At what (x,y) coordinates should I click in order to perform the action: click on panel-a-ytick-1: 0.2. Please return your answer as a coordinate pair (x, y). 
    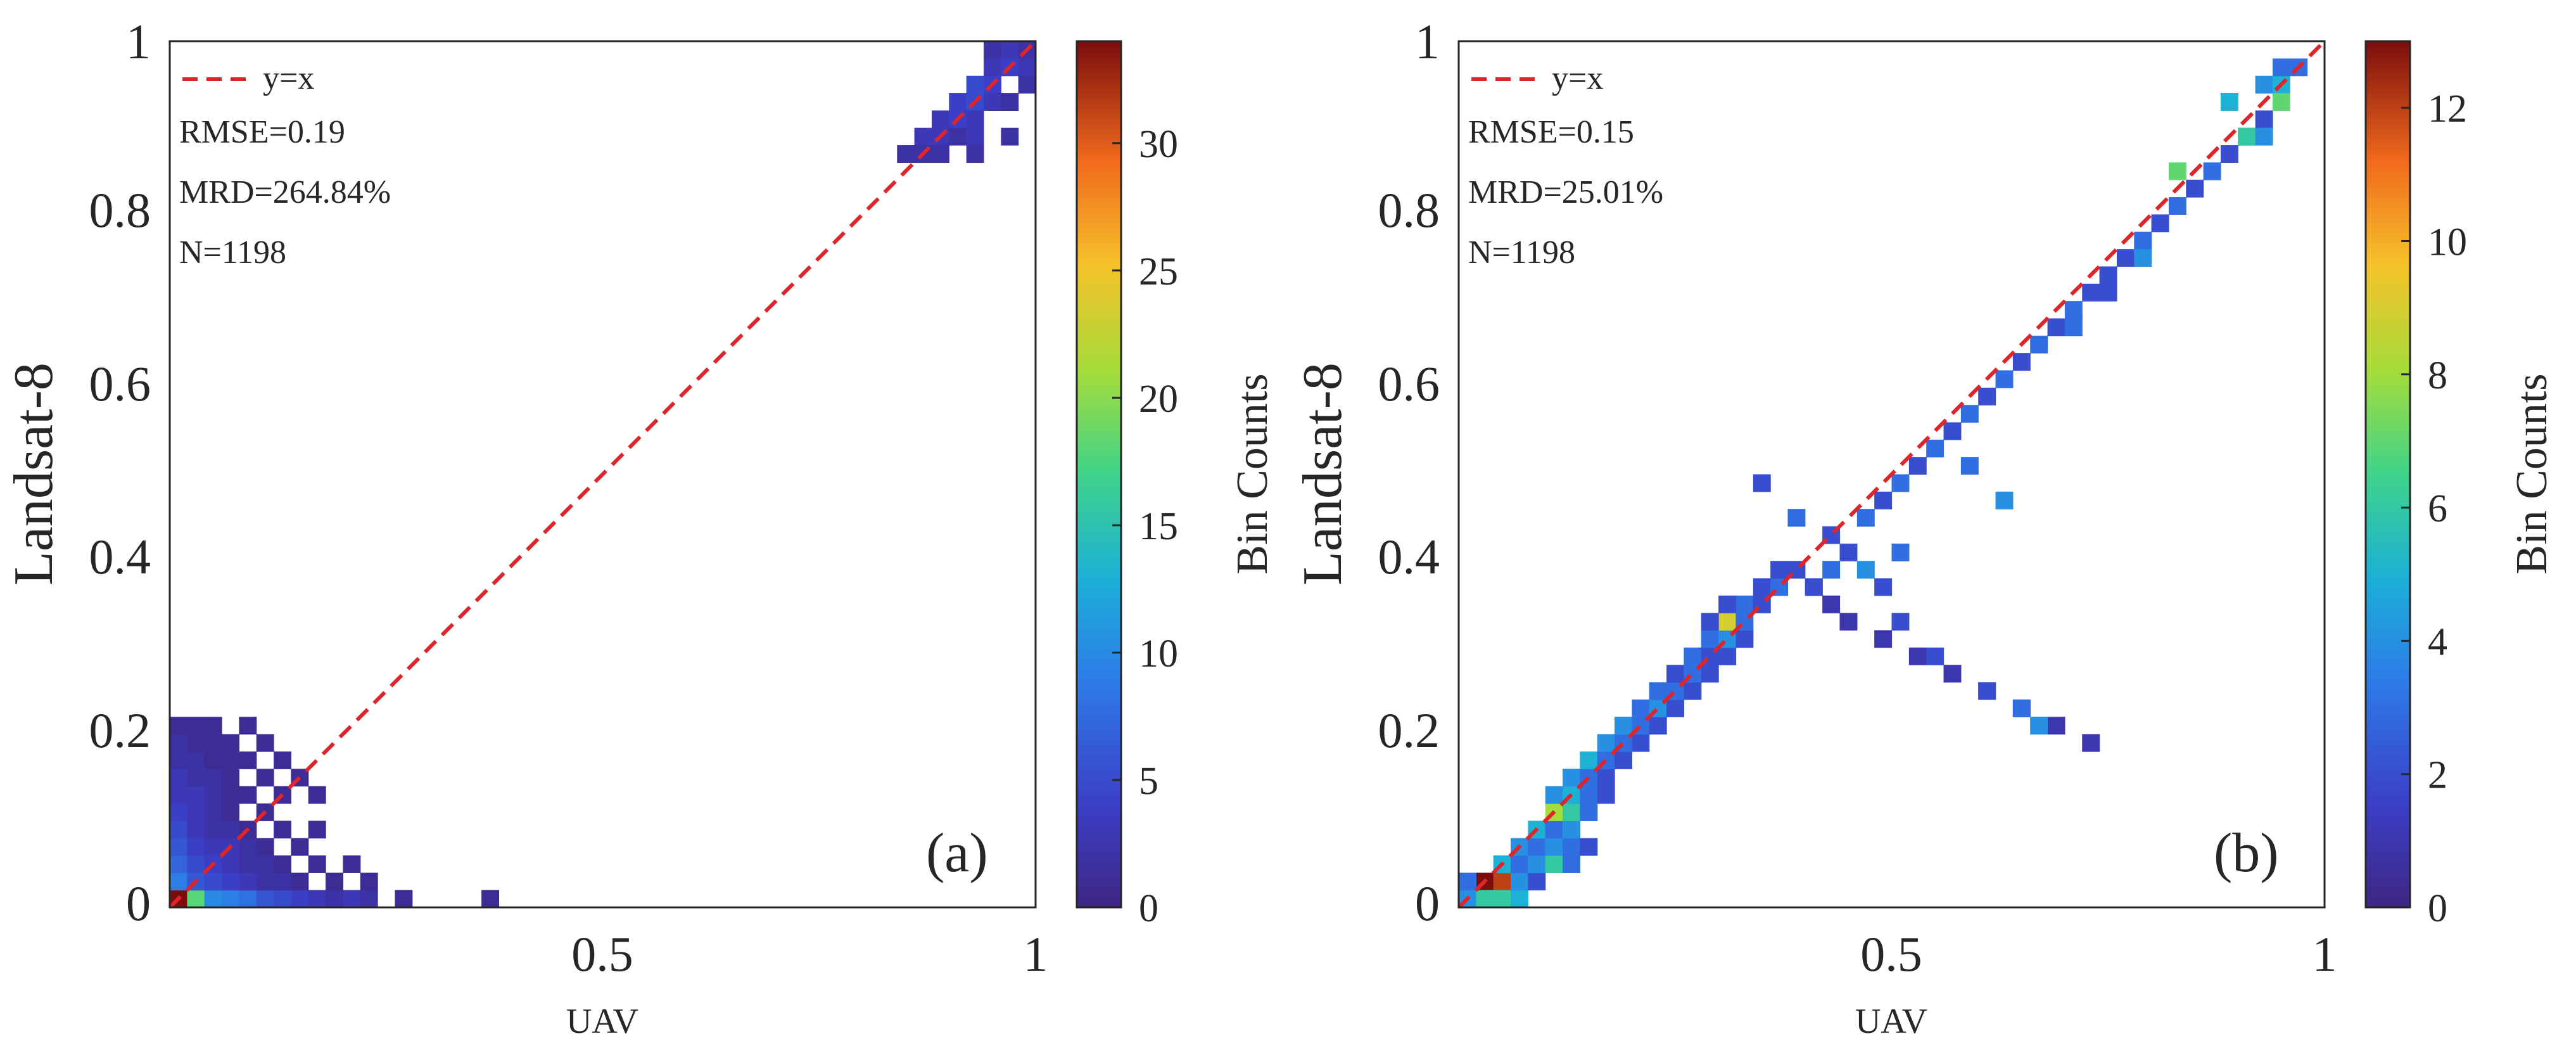
    Looking at the image, I should click on (120, 730).